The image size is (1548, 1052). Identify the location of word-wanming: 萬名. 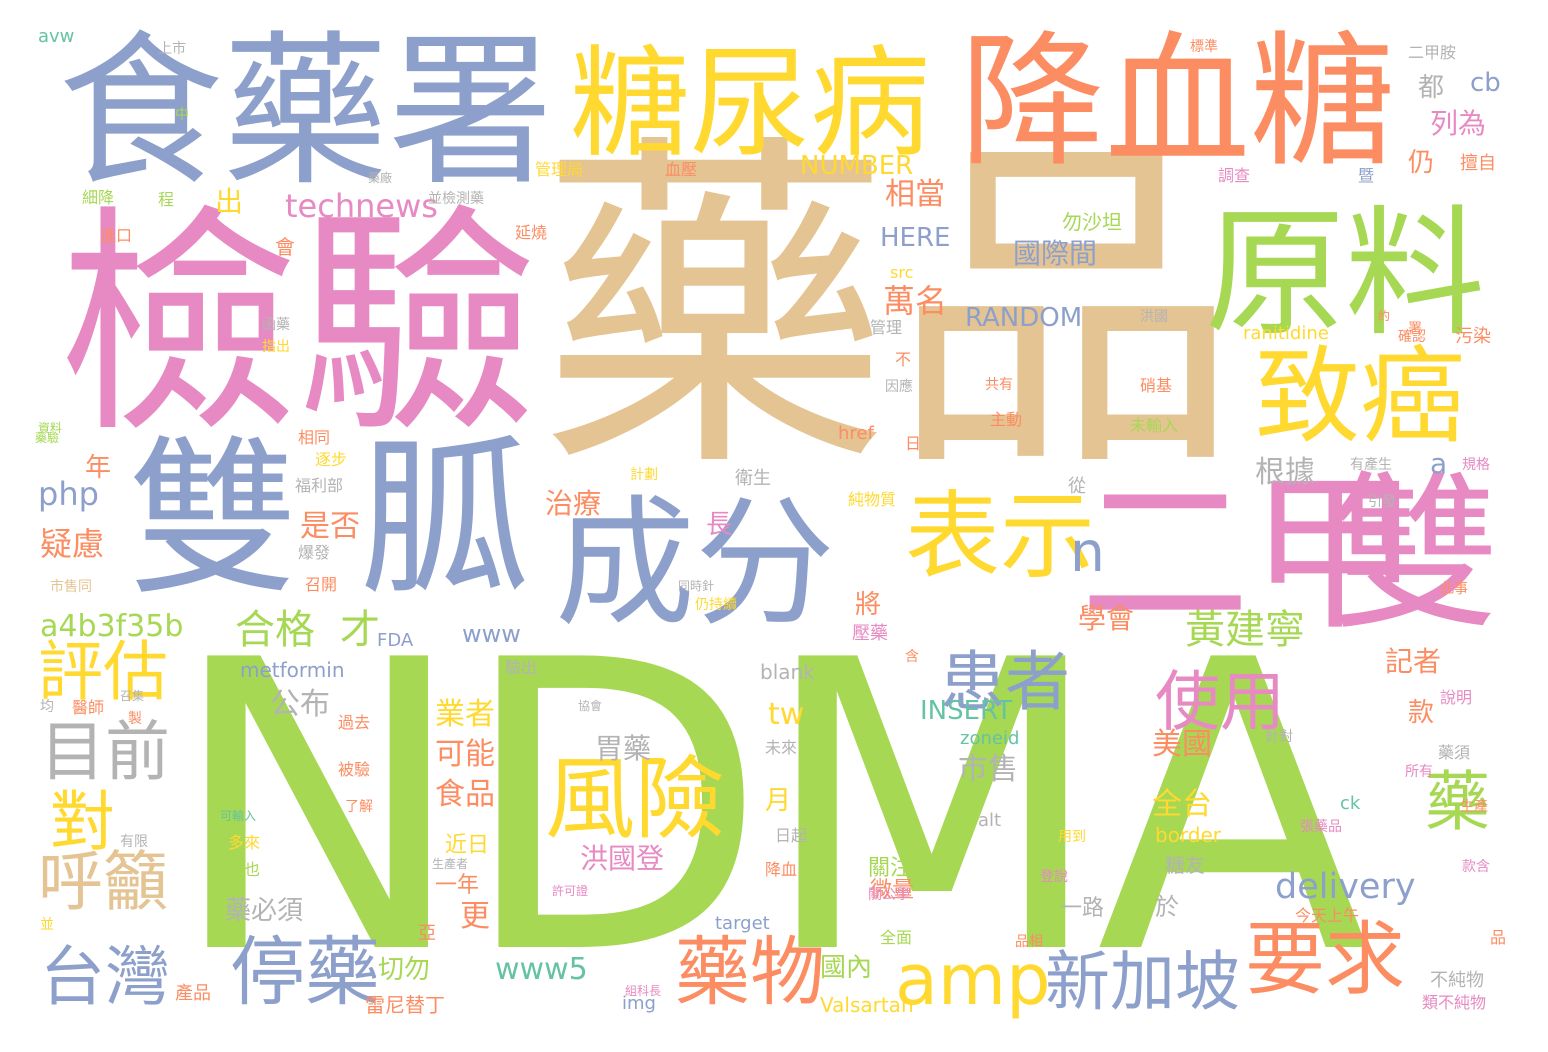
(915, 301).